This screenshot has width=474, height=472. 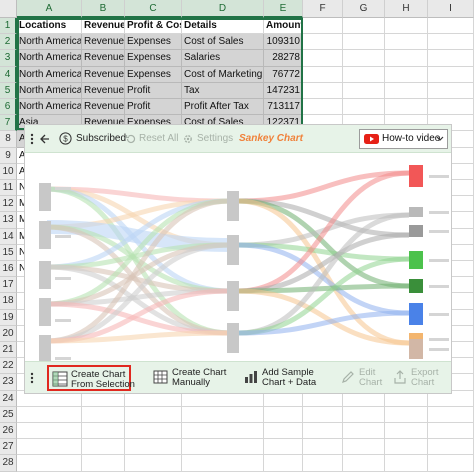 I want to click on row-header-27: 27, so click(x=8, y=447).